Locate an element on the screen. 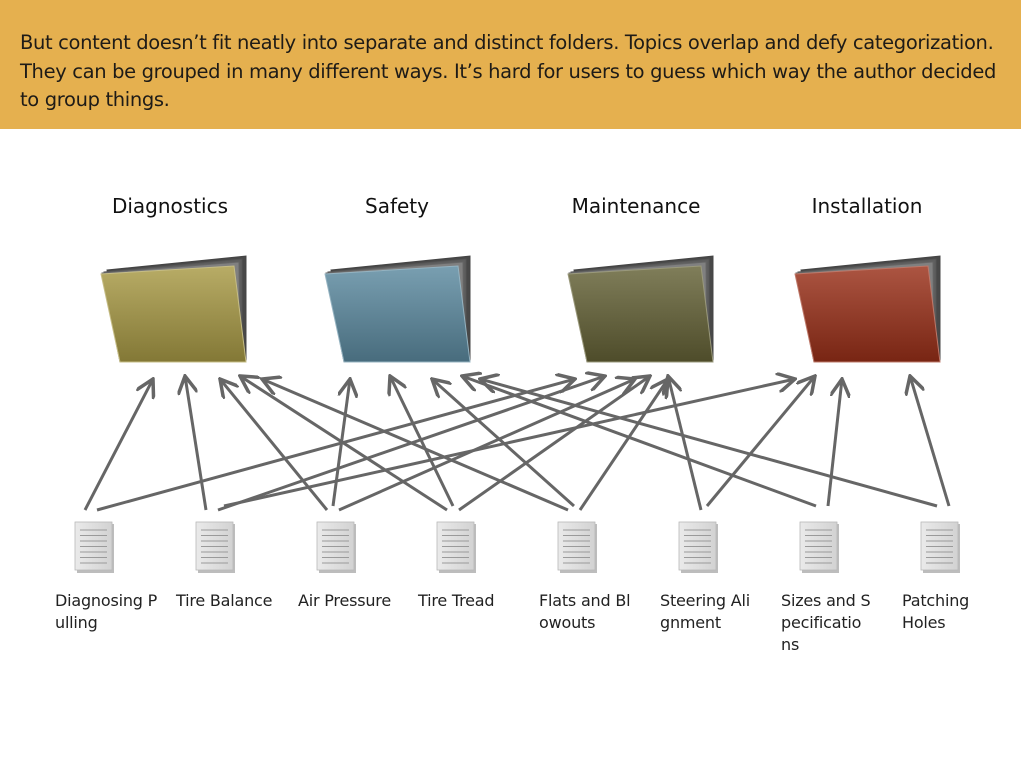  arrow-tire-tread-to-maintenance is located at coordinates (554, 444).